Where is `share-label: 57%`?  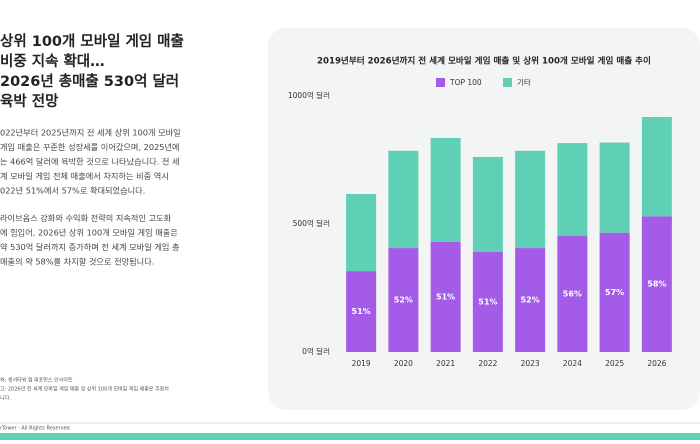 share-label: 57% is located at coordinates (614, 292).